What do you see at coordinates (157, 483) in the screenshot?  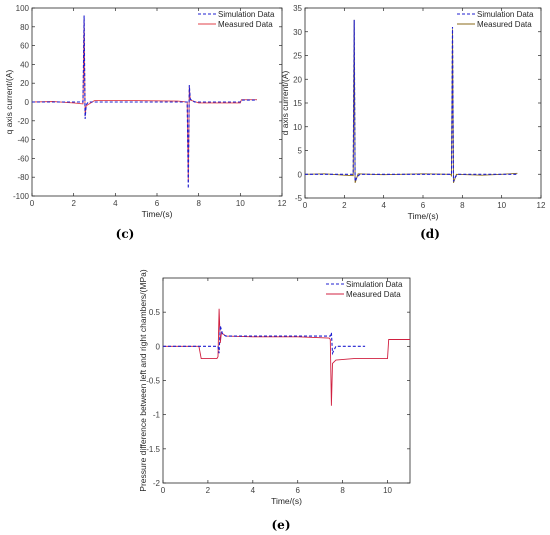 I see `y-tick-label: -2` at bounding box center [157, 483].